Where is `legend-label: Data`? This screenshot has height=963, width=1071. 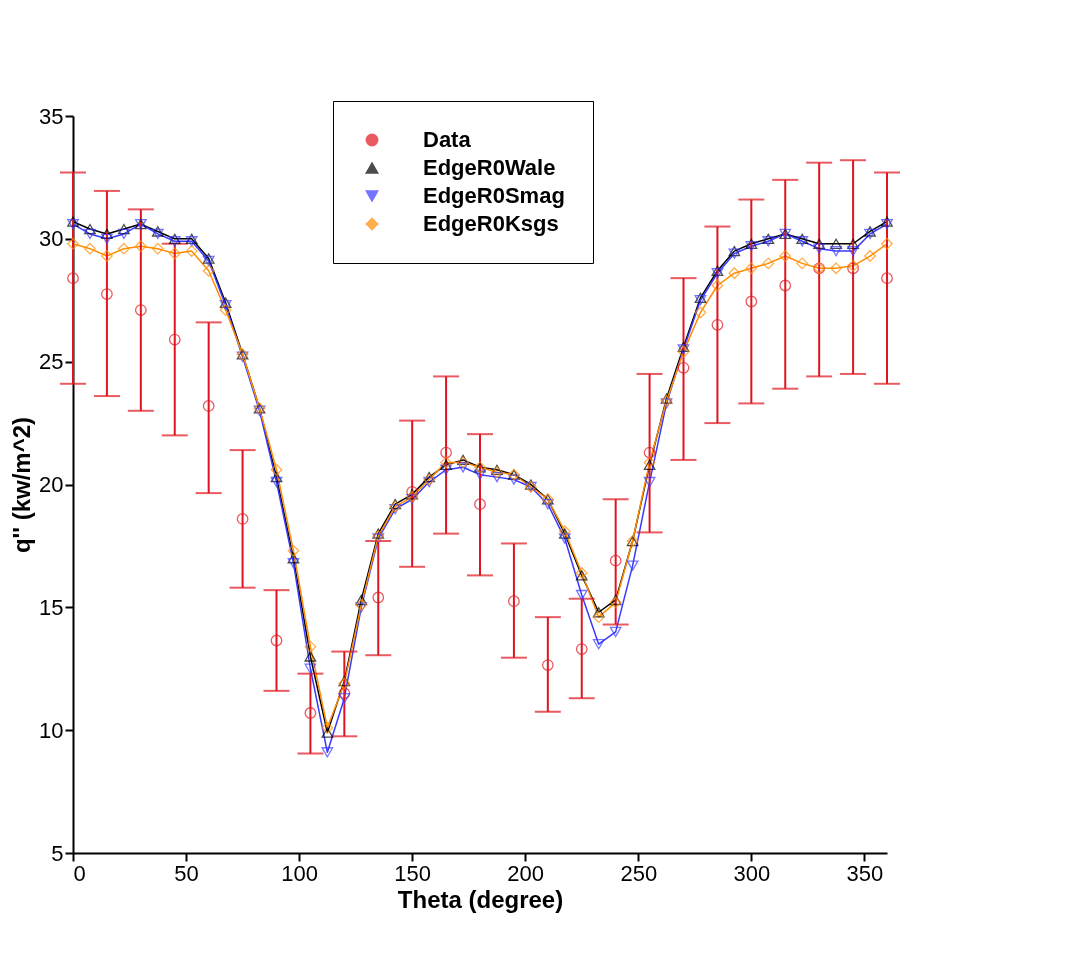 legend-label: Data is located at coordinates (447, 139).